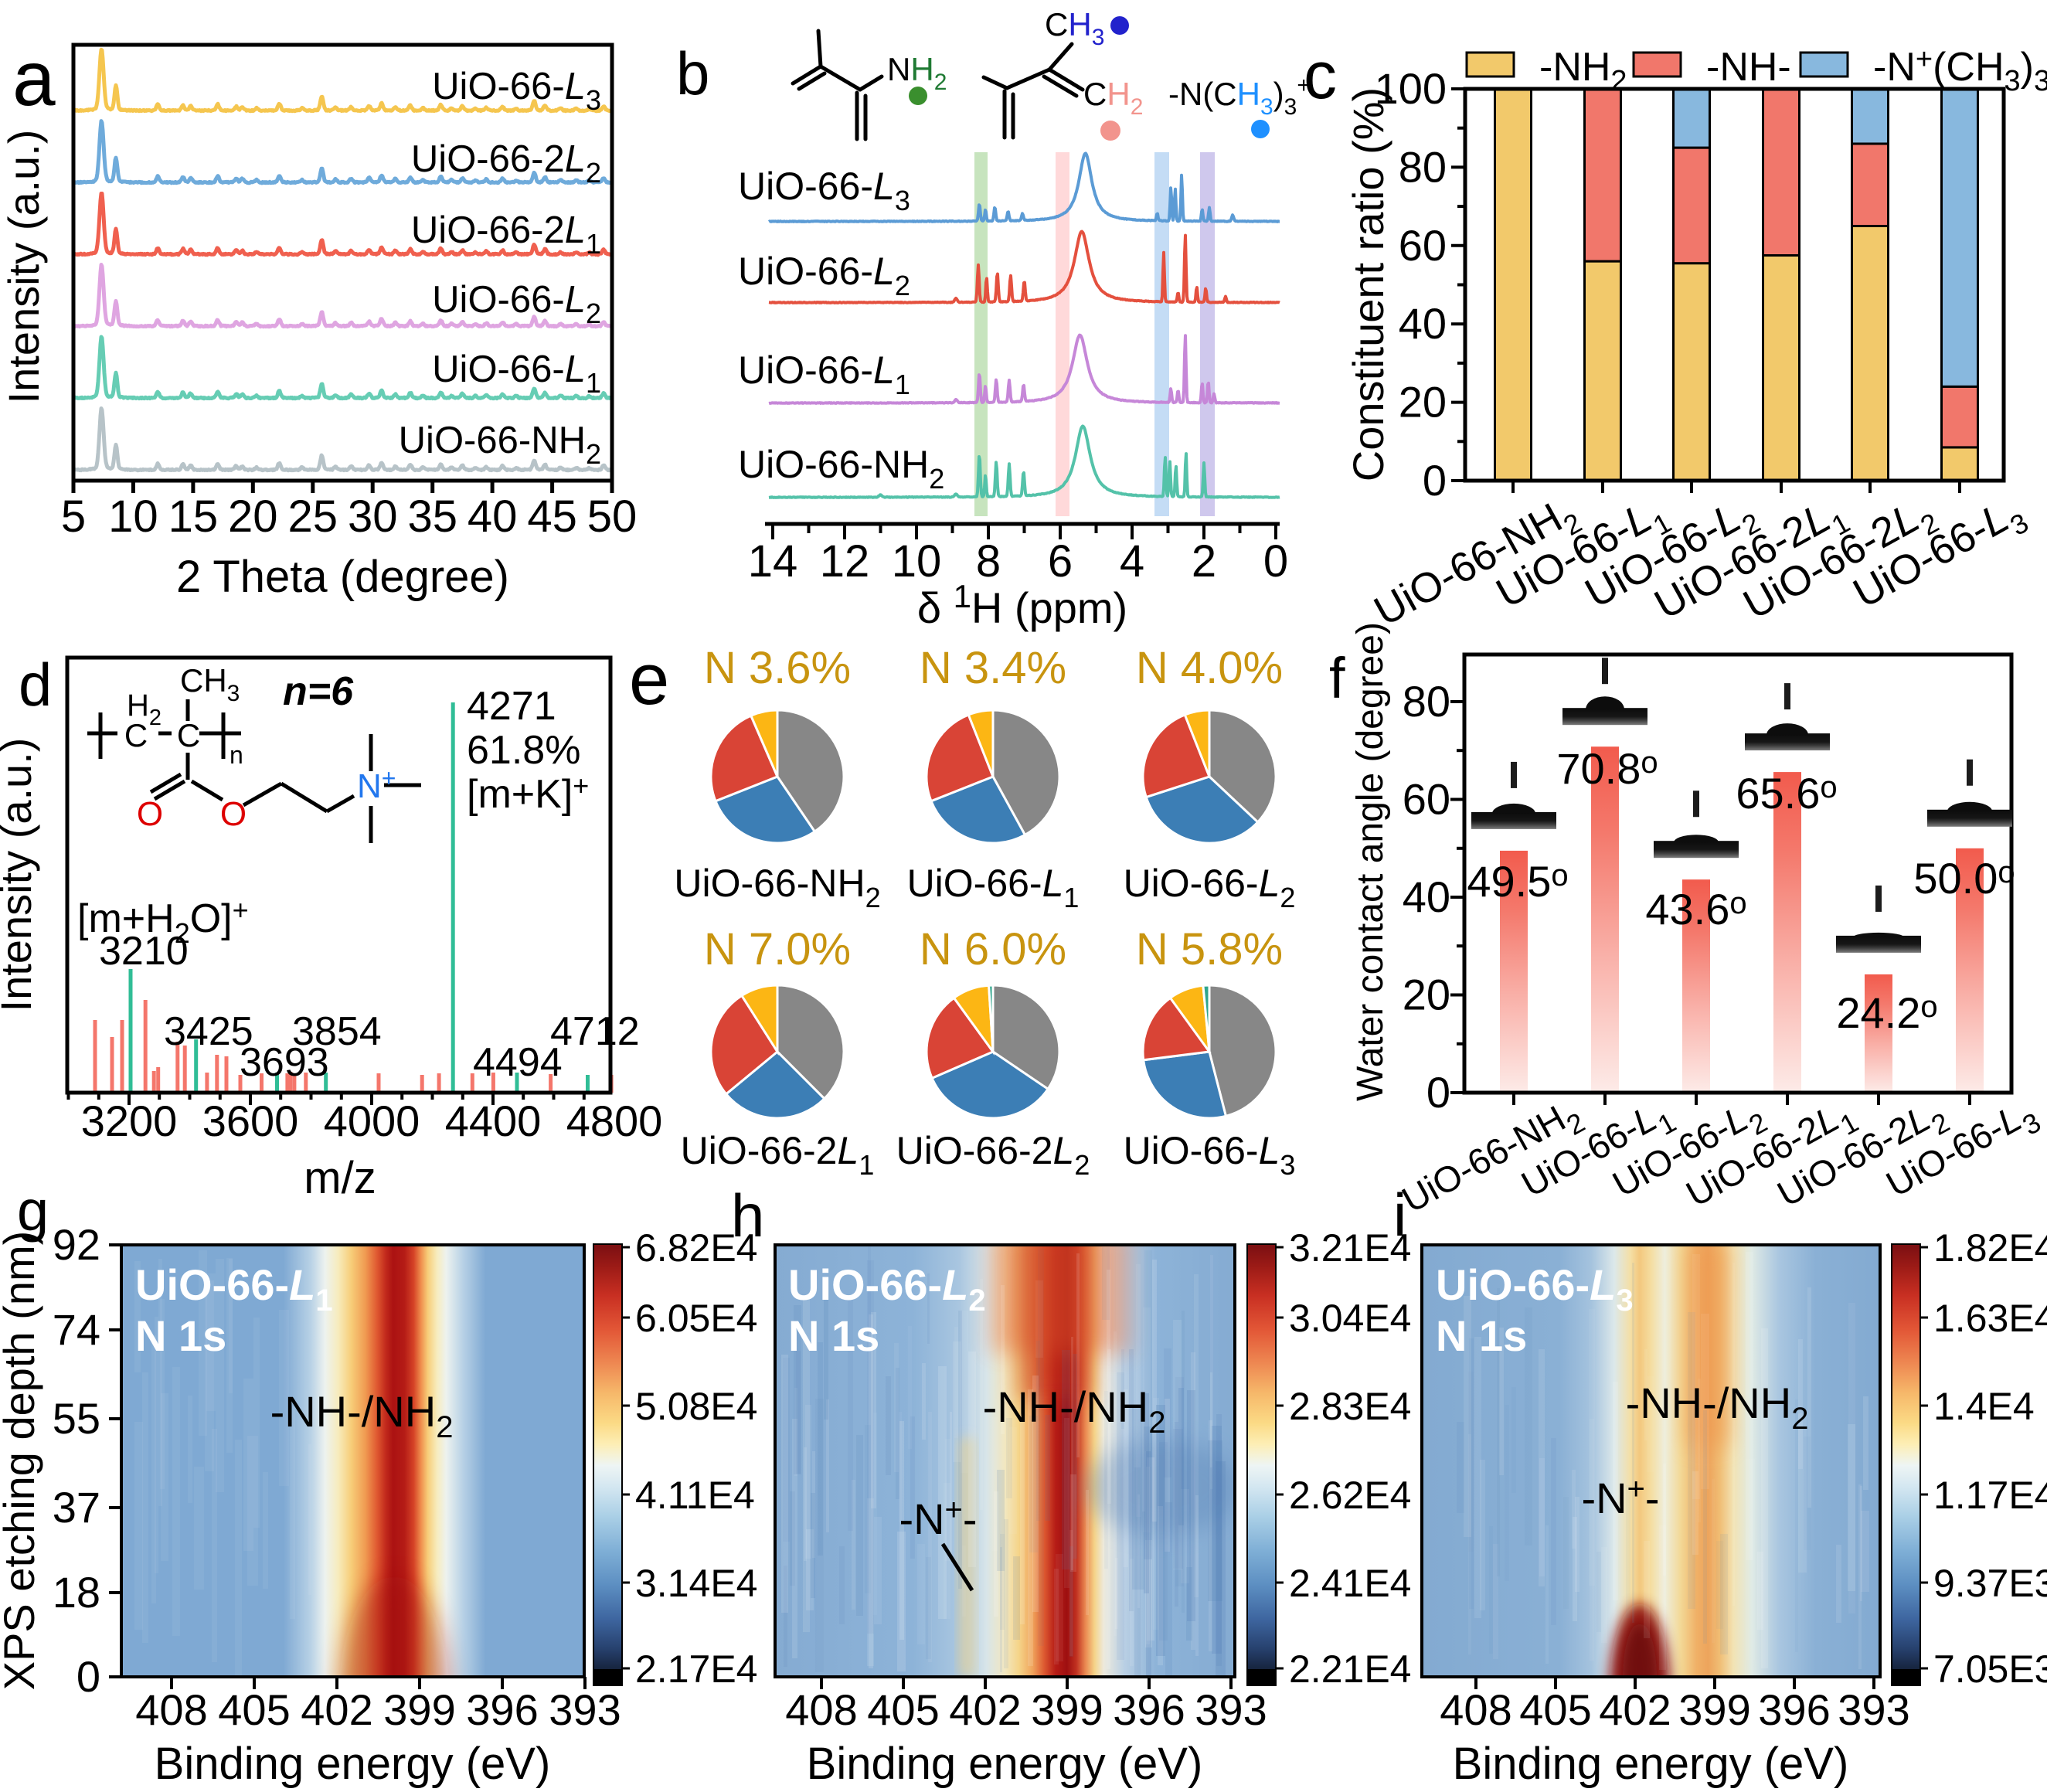 The image size is (2047, 1792). What do you see at coordinates (595, 1031) in the screenshot?
I see `svg-text: 4712` at bounding box center [595, 1031].